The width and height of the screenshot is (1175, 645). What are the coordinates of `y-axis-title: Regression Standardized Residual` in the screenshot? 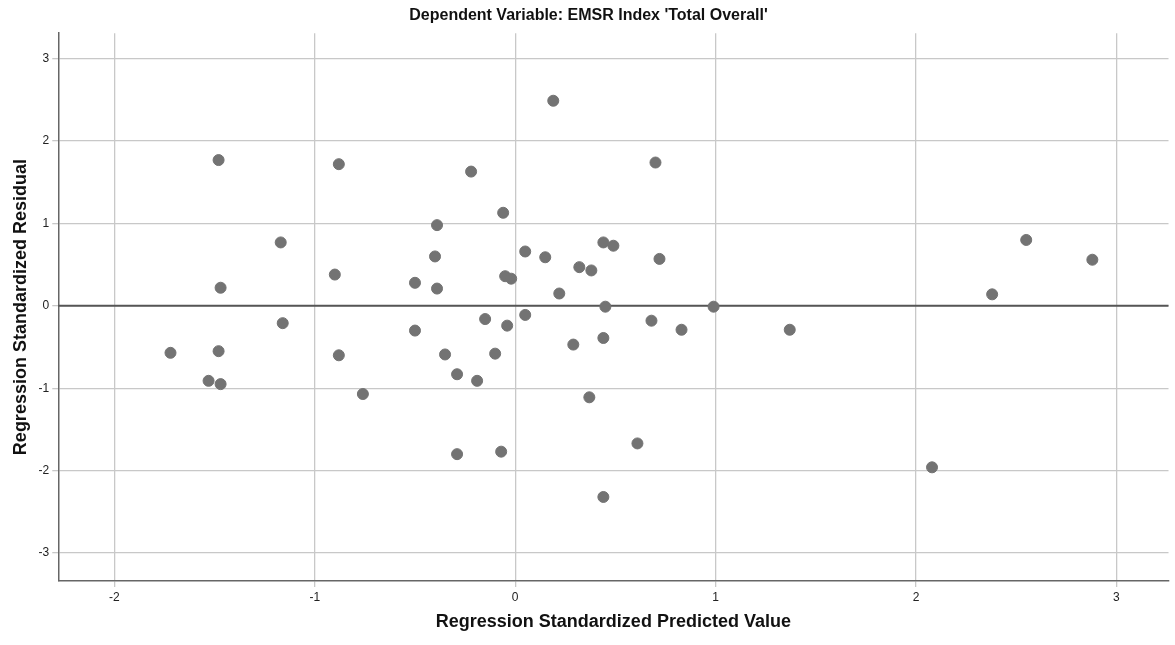 It's located at (19, 307).